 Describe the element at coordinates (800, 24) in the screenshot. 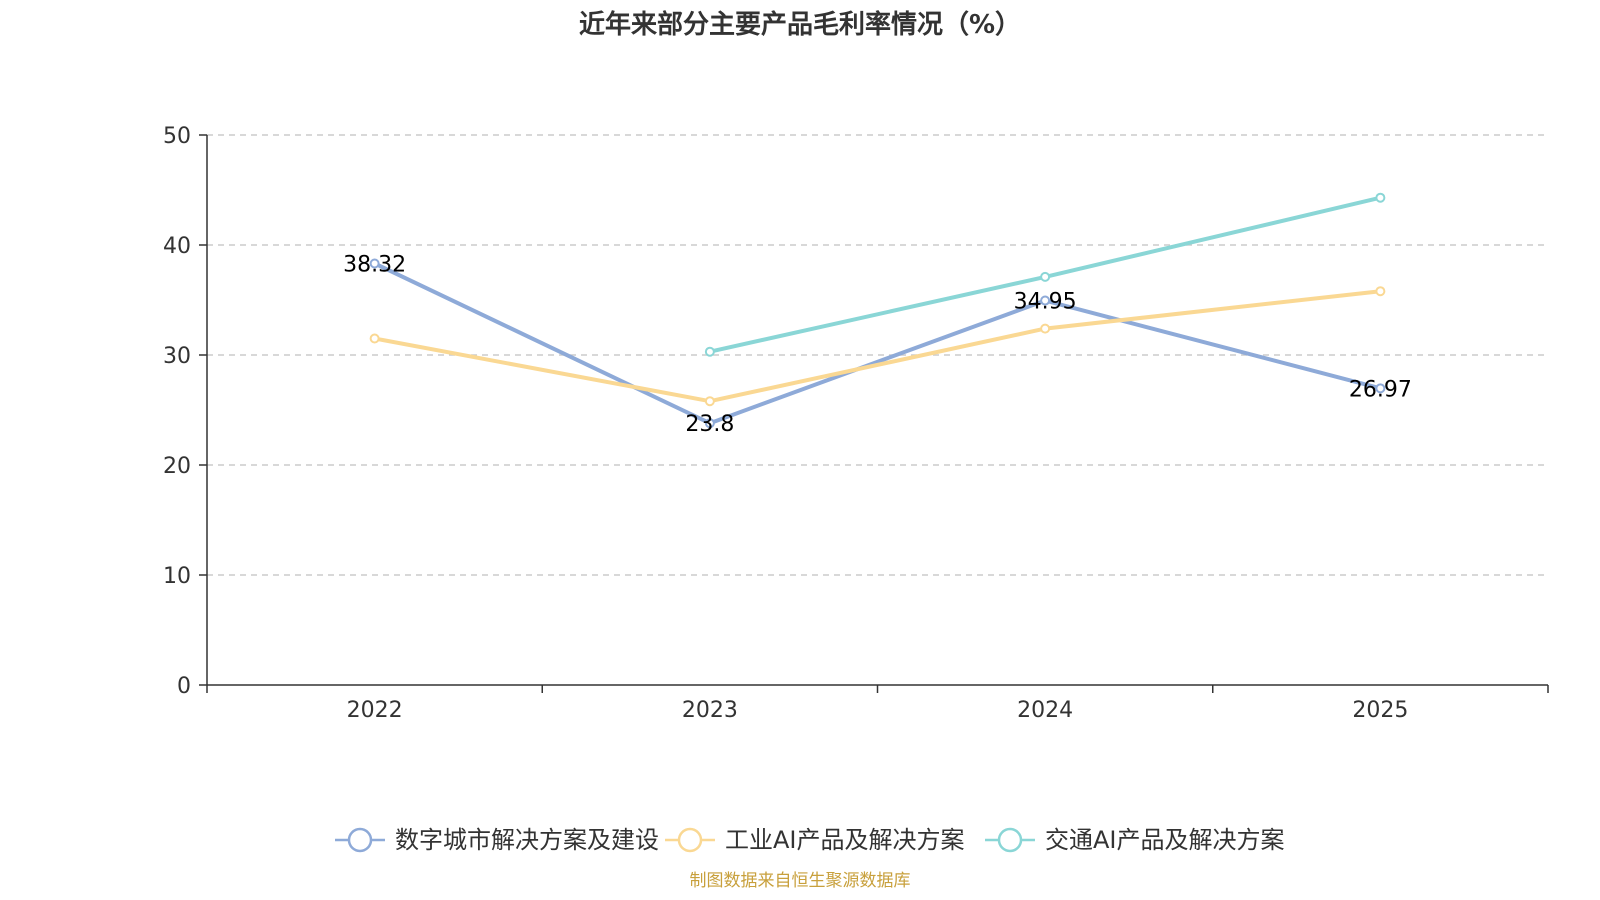

I see `chart-title: 近年来部分主要产品毛利率情况（%）` at that location.